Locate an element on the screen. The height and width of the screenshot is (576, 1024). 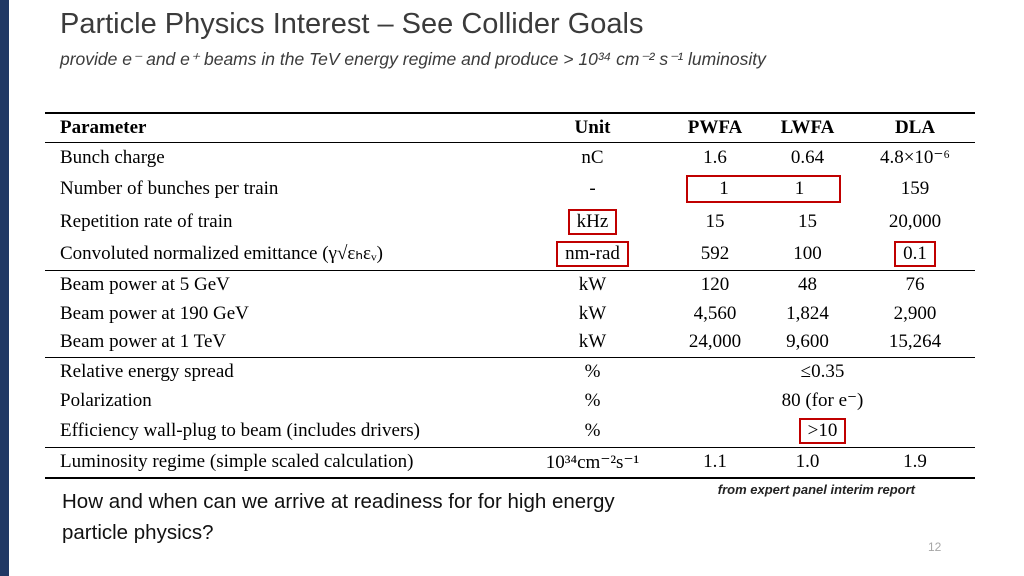
cell-dla: 15,264 is located at coordinates (915, 343).